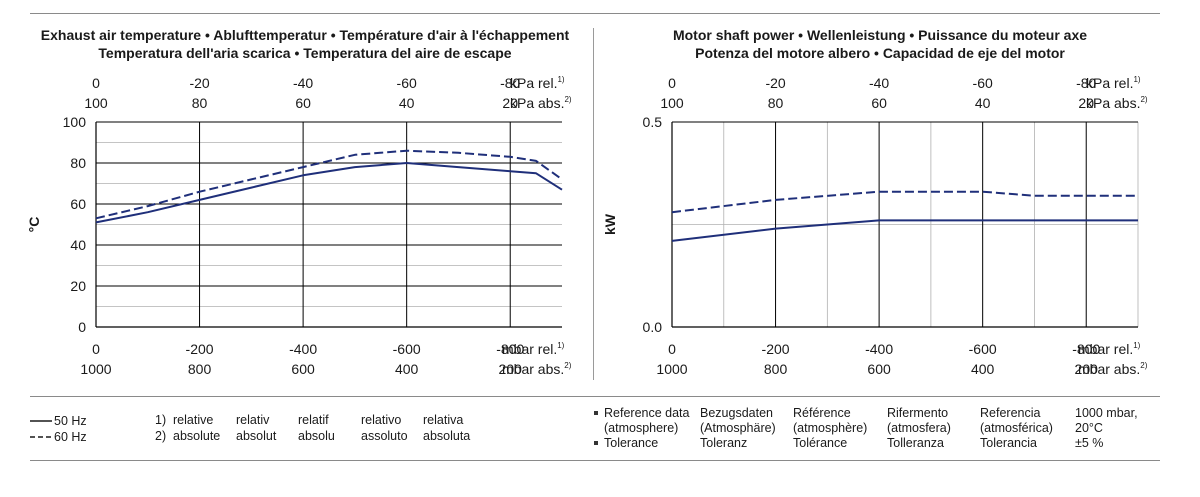  I want to click on ref-text: (atmosférica), so click(1016, 428).